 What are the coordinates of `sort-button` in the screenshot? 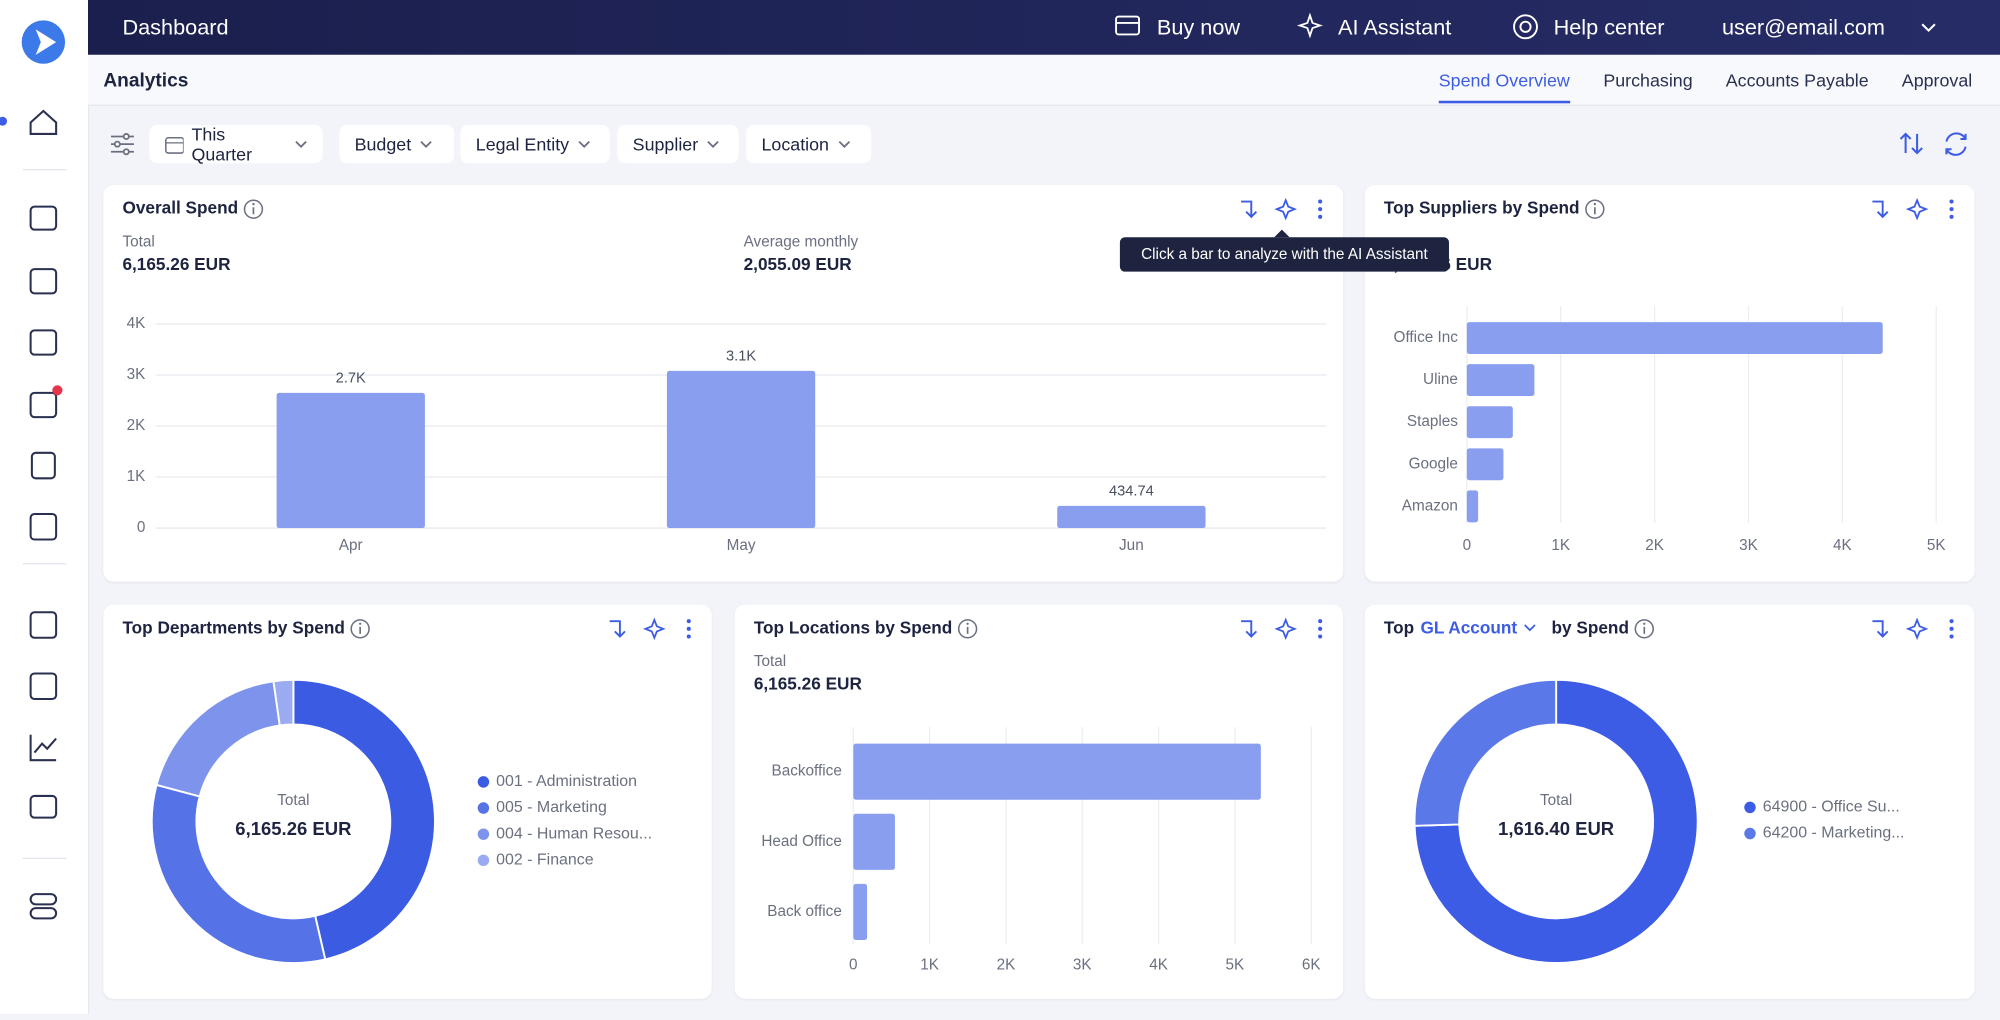 It's located at (1911, 143).